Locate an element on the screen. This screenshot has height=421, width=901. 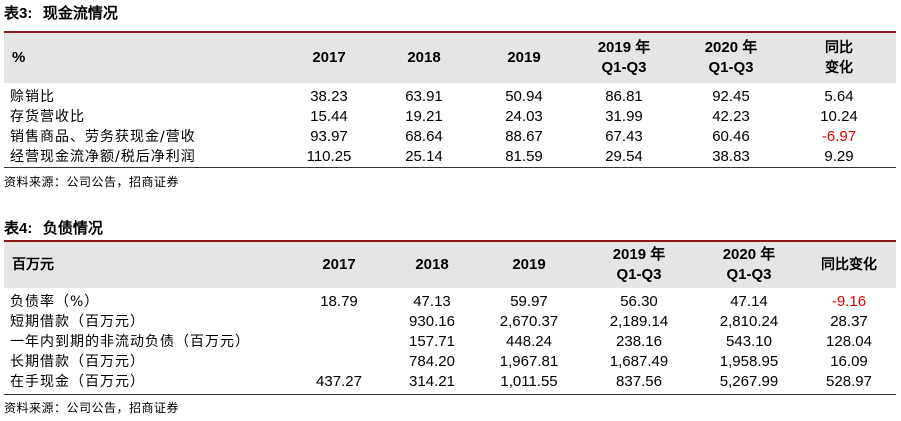
cell-v2019: 81.59 is located at coordinates (524, 156).